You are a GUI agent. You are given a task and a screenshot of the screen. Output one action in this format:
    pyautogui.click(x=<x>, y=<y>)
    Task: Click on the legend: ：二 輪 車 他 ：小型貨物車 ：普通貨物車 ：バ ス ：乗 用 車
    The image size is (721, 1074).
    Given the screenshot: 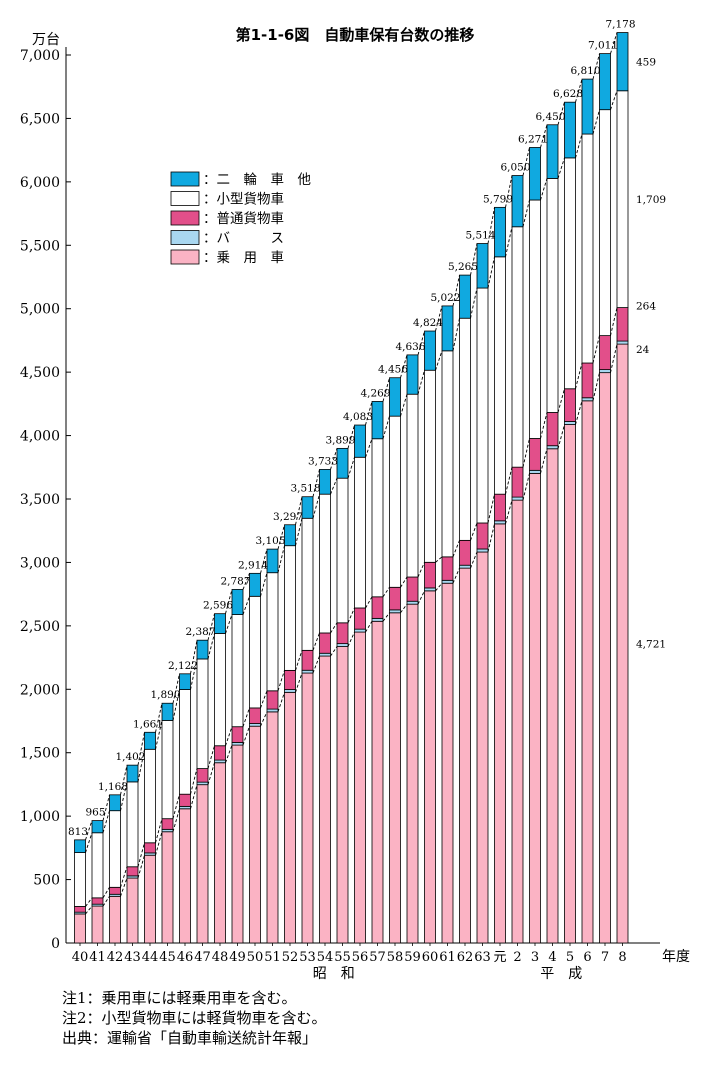 What is the action you would take?
    pyautogui.click(x=240, y=218)
    